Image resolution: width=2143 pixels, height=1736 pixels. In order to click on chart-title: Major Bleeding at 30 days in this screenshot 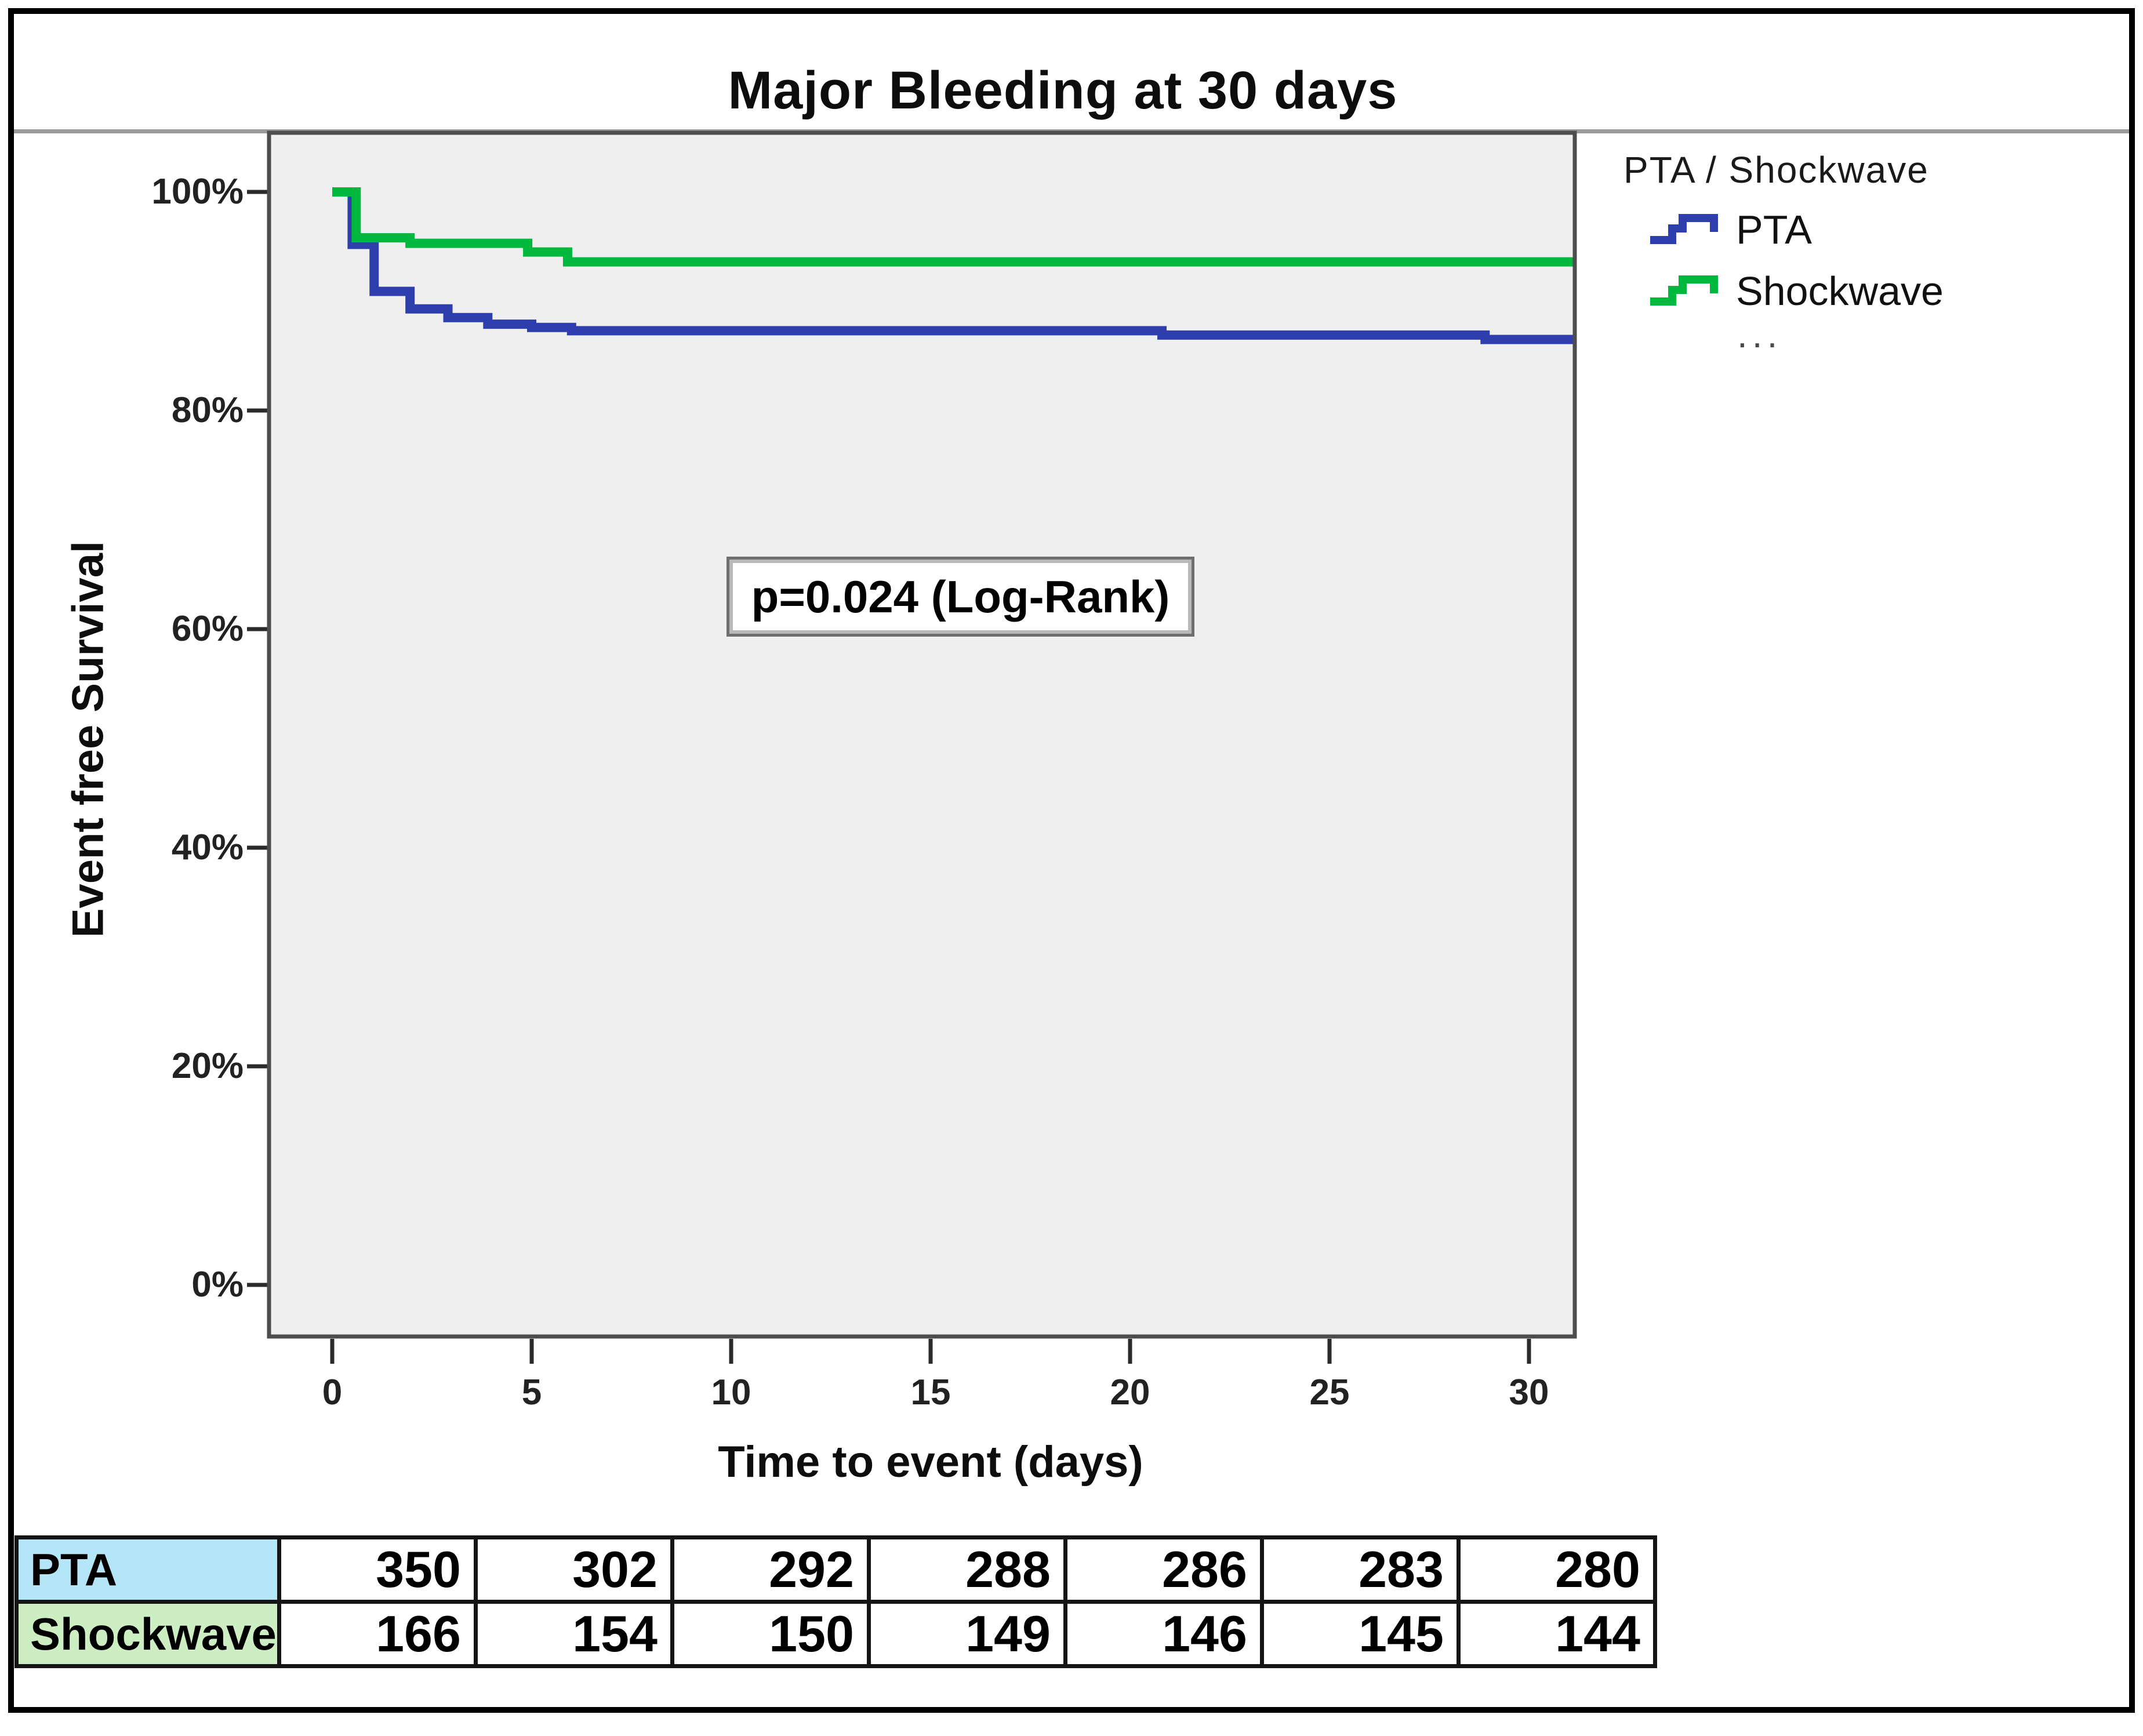, I will do `click(1063, 90)`.